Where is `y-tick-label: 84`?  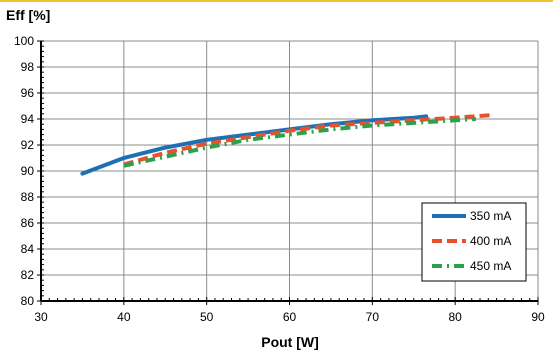 y-tick-label: 84 is located at coordinates (28, 249).